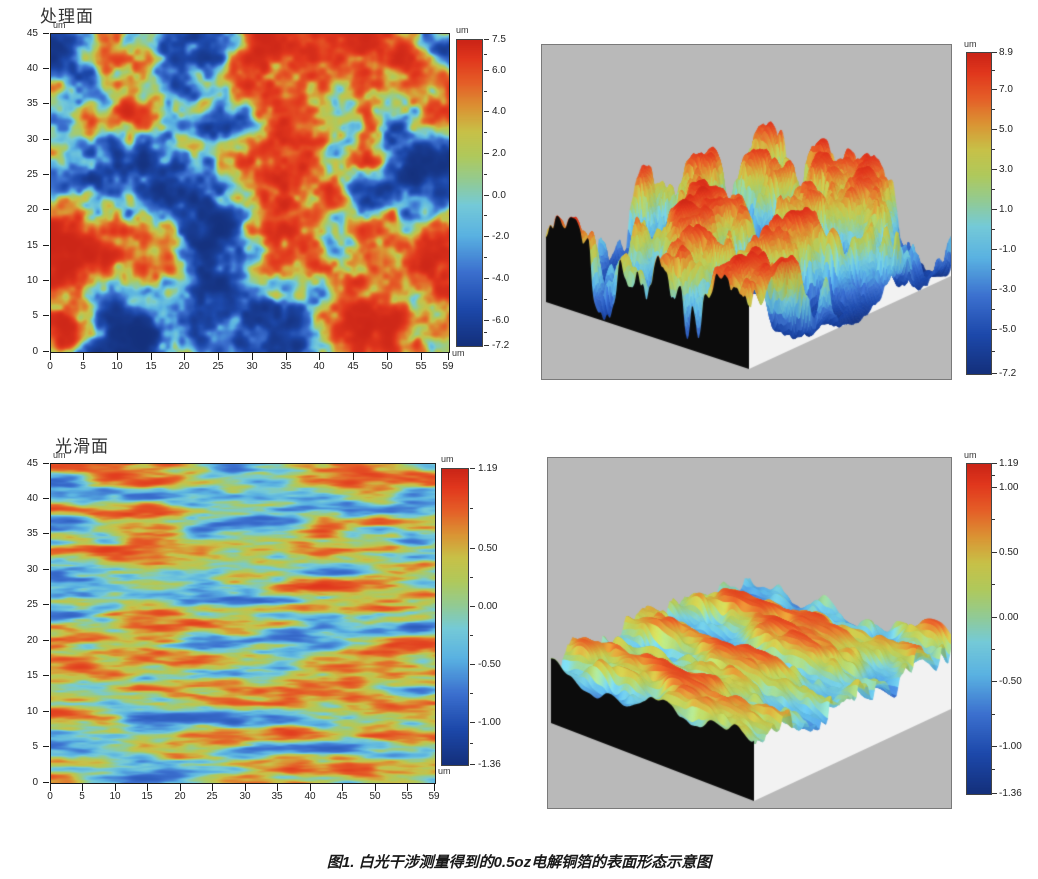  What do you see at coordinates (469, 193) in the screenshot?
I see `colorbar-treated-2d` at bounding box center [469, 193].